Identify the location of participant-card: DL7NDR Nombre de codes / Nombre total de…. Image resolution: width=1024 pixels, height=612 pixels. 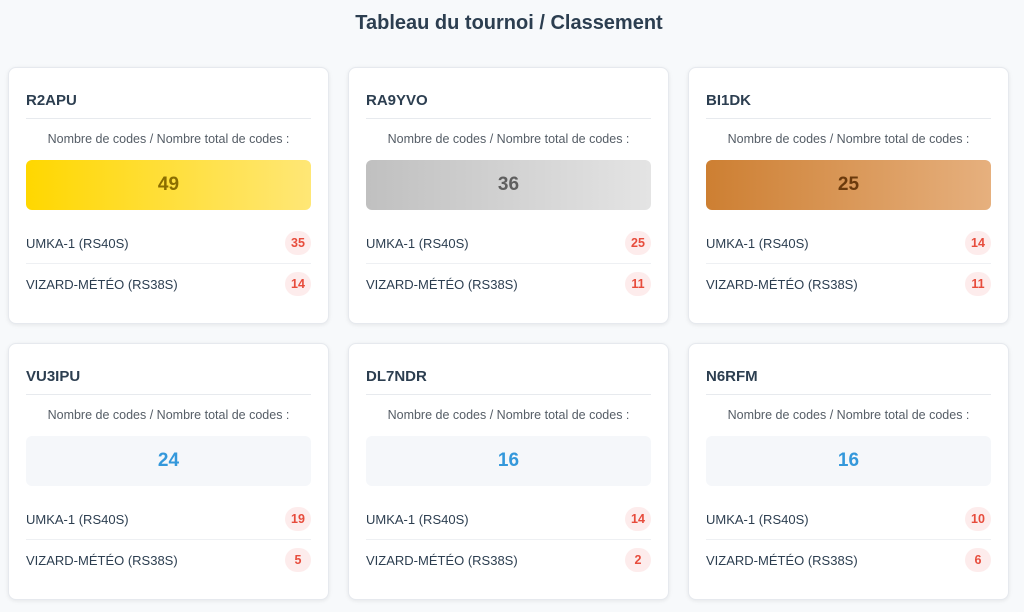
(508, 471).